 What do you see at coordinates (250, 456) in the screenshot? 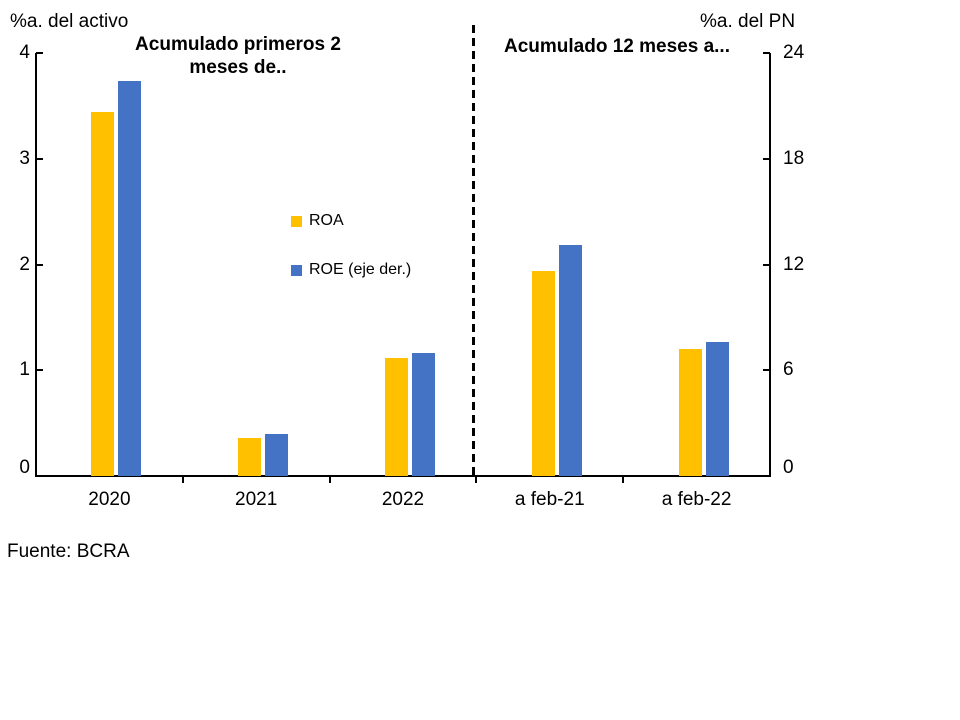
I see `bar-roa-2021` at bounding box center [250, 456].